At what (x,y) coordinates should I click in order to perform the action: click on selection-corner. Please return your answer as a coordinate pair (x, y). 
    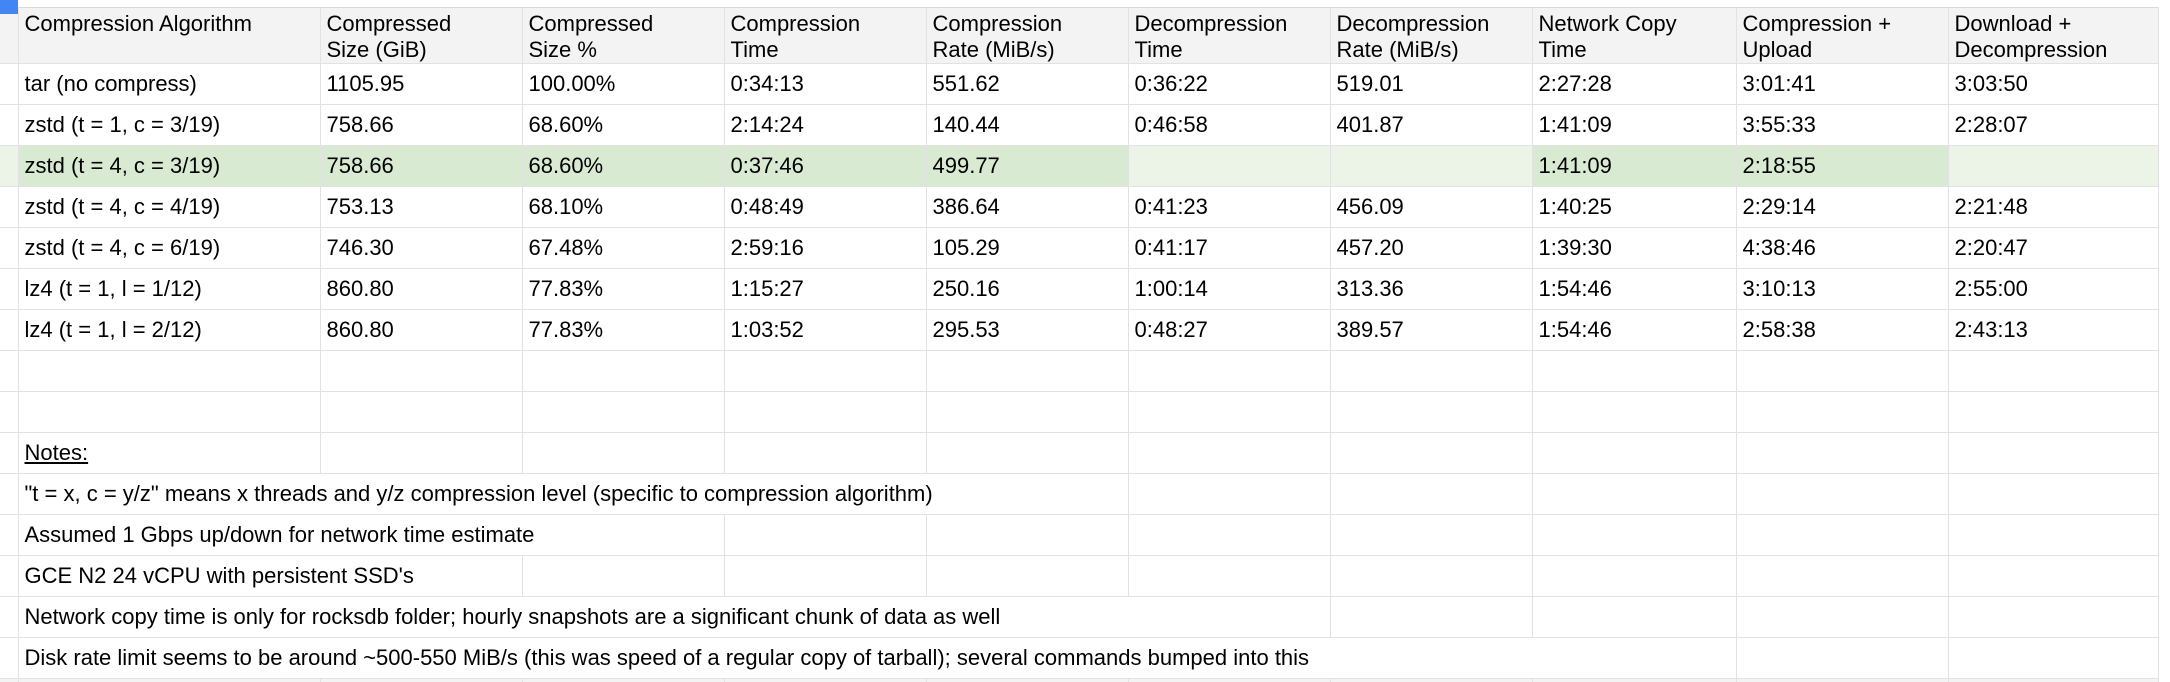
    Looking at the image, I should click on (9, 7).